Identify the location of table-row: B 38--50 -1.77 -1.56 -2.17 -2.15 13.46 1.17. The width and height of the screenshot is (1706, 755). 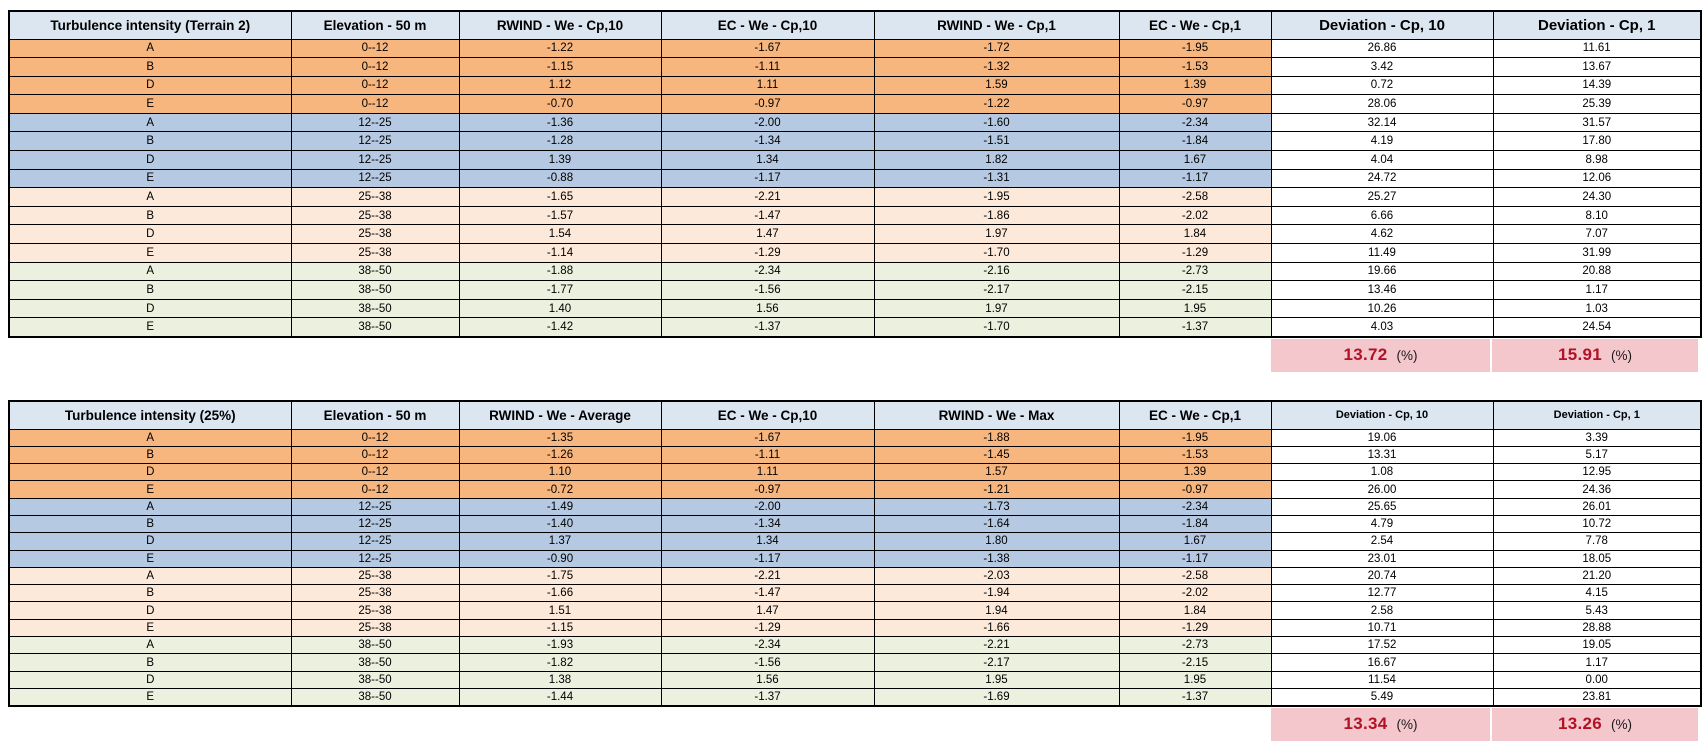
(855, 290).